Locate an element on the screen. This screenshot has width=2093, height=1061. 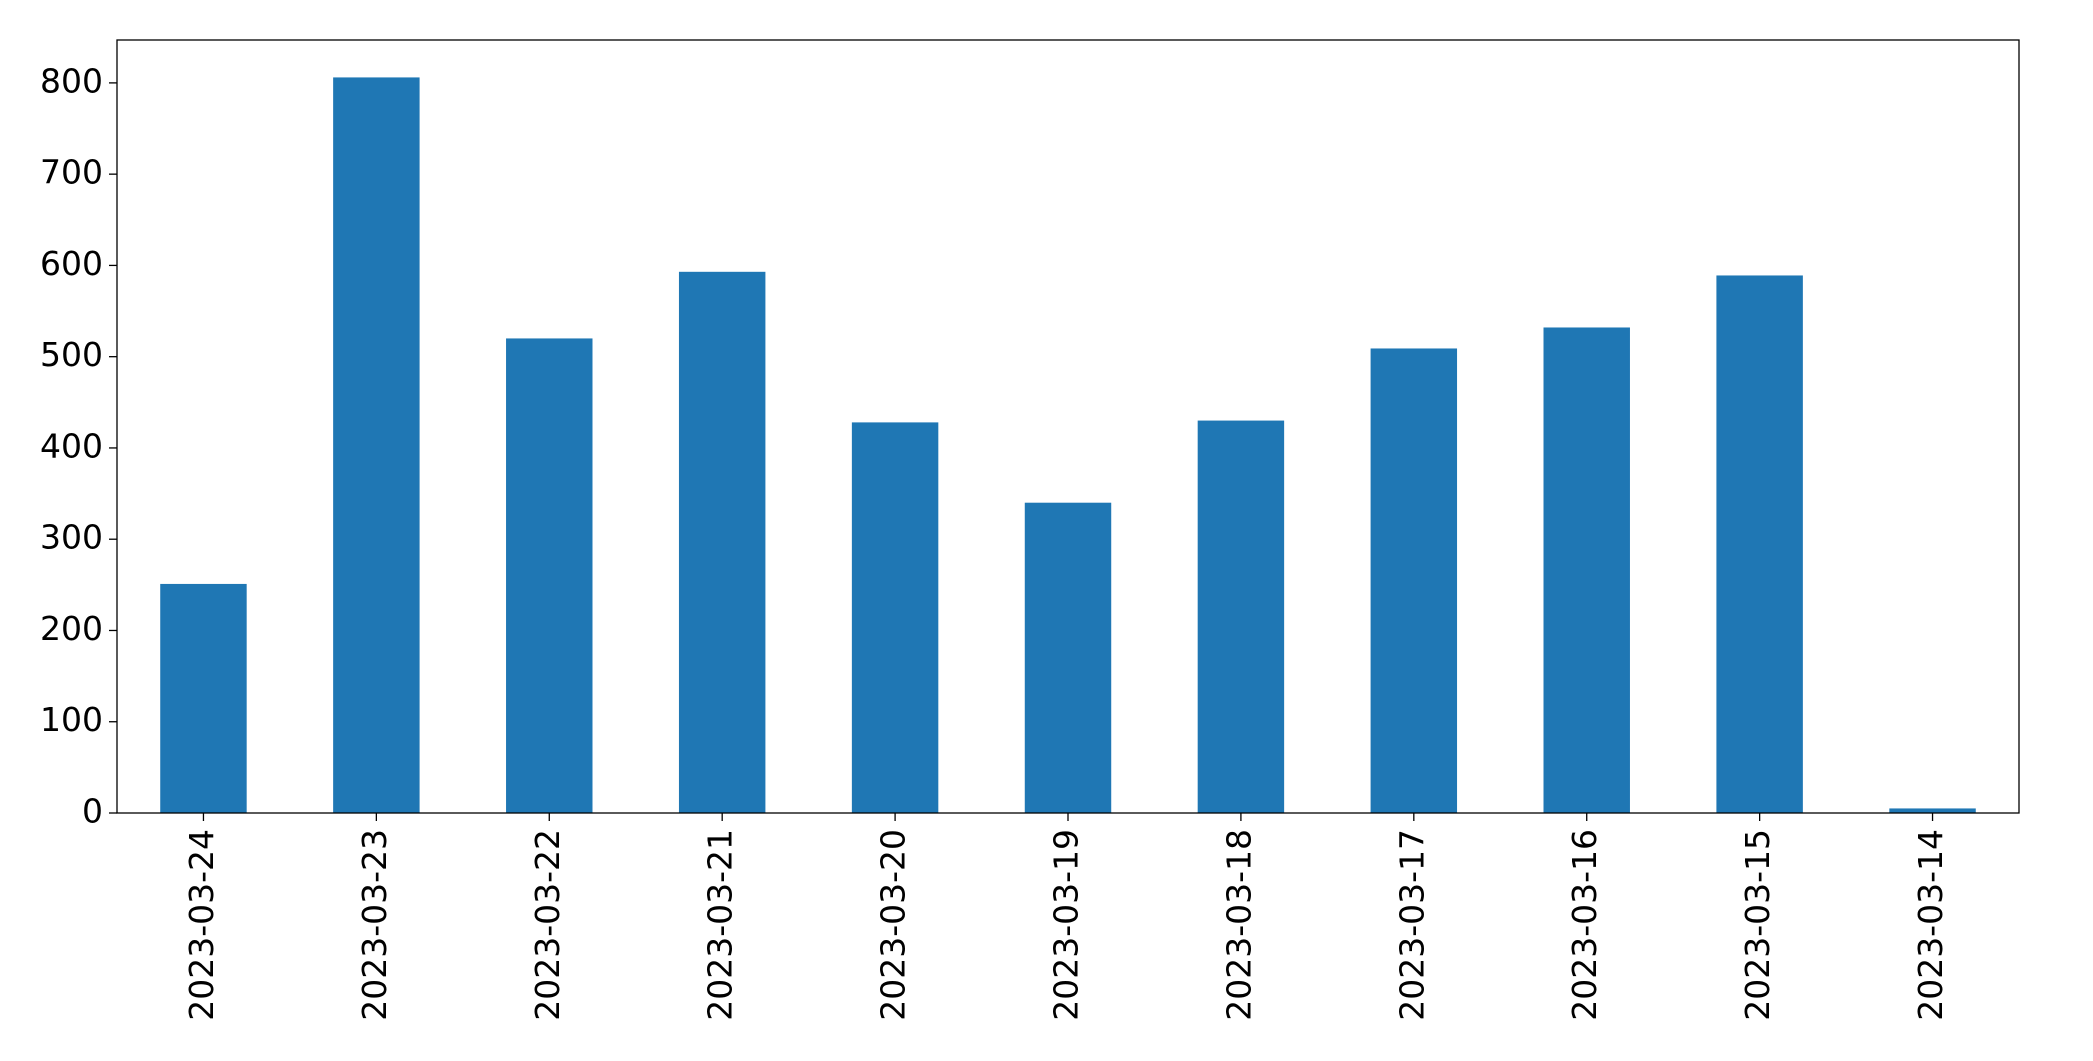
x-tick-label: 2023-03-17 is located at coordinates (1411, 925).